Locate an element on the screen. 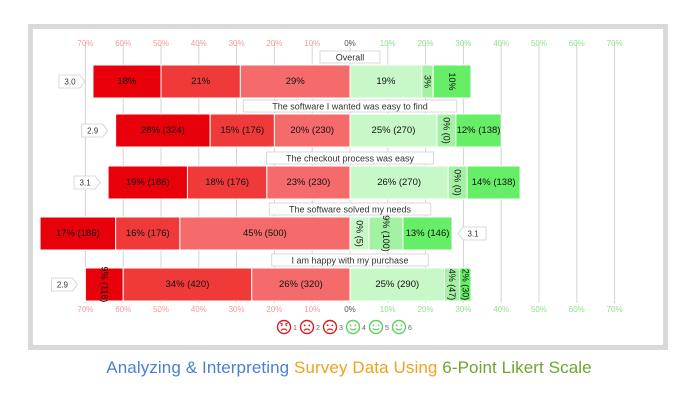 This screenshot has height=400, width=698. happy-face-icon: 5 is located at coordinates (378, 327).